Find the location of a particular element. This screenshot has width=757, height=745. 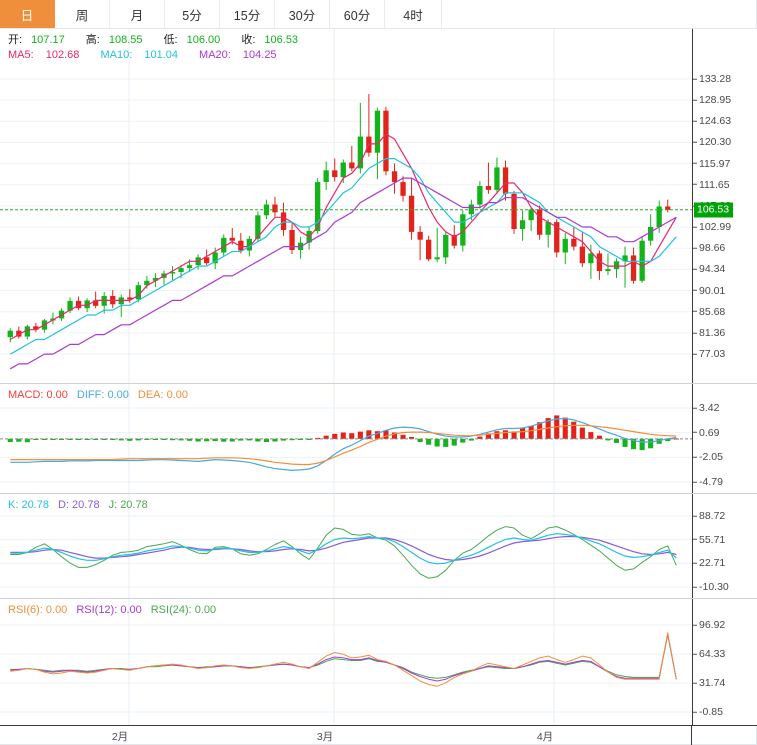

tab-30min-label: 30分 is located at coordinates (302, 15).